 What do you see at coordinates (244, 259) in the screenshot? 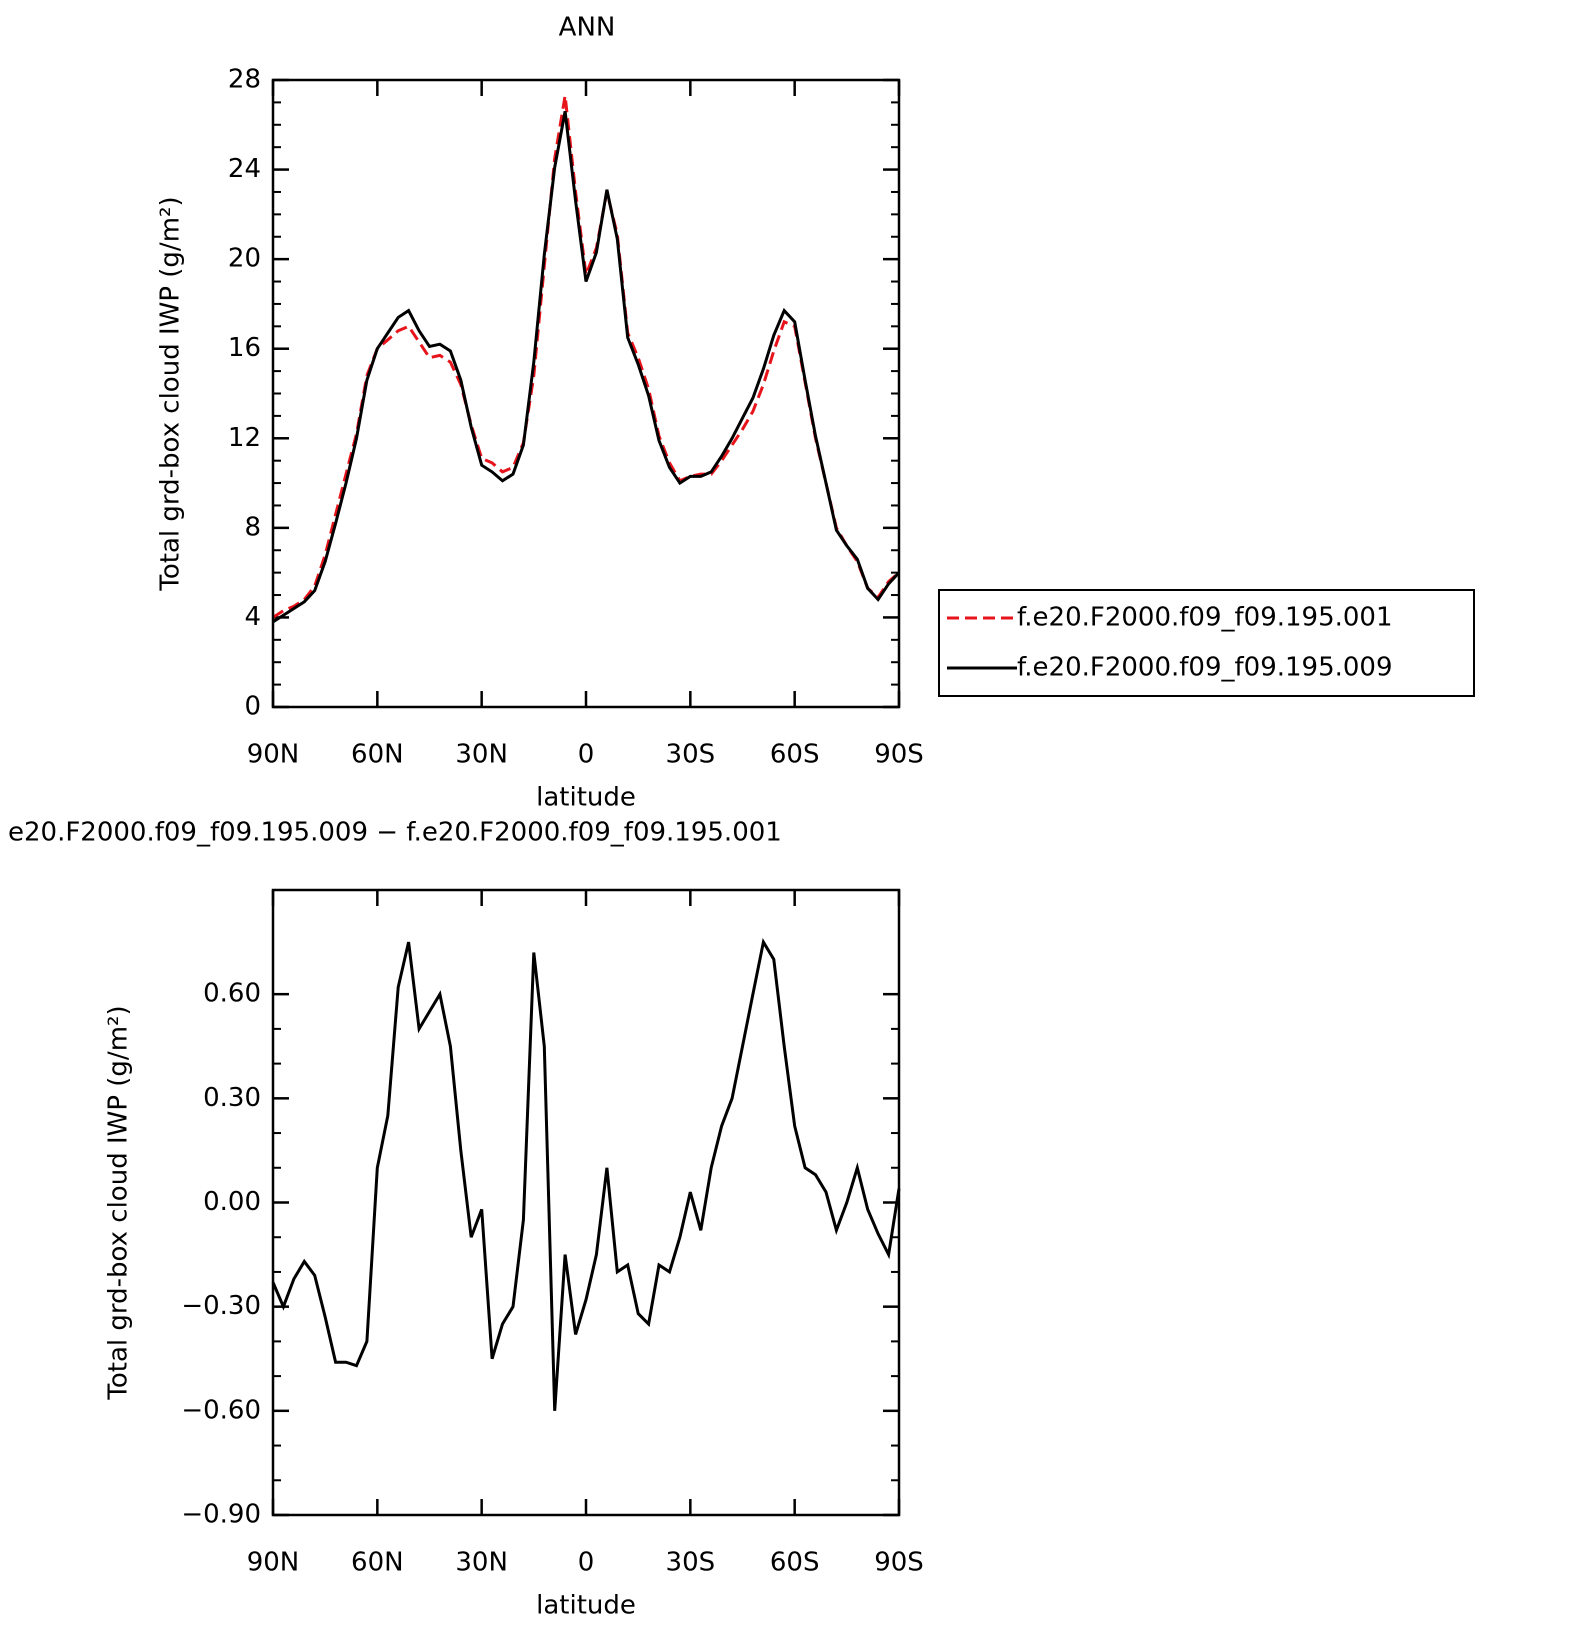
I see `y-tick-label: 20` at bounding box center [244, 259].